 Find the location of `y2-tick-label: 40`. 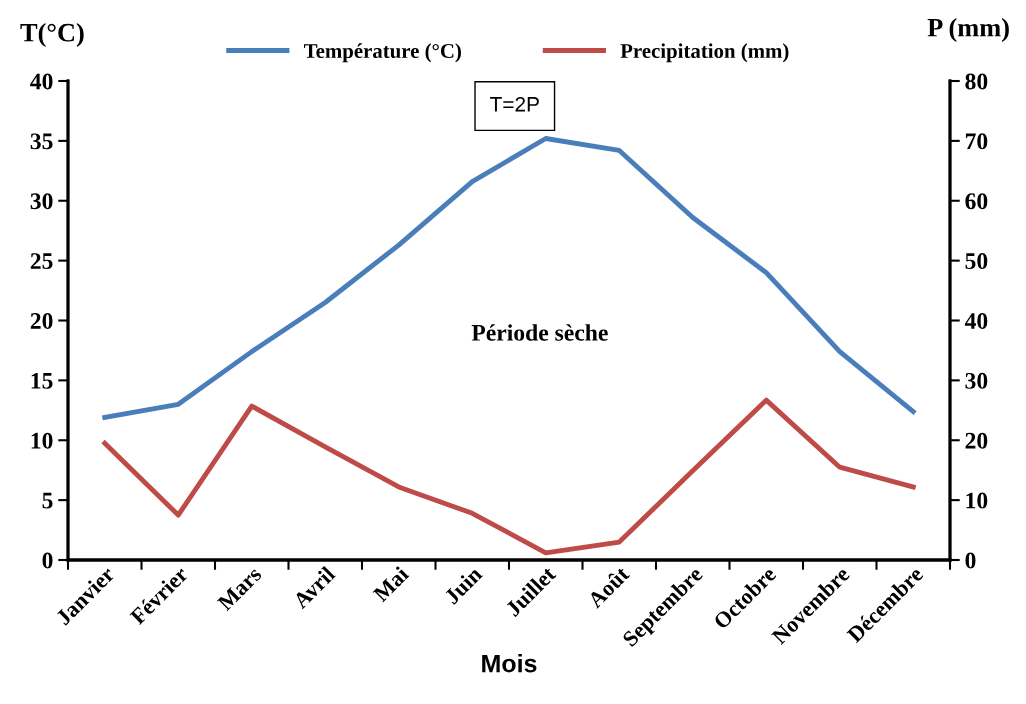

y2-tick-label: 40 is located at coordinates (976, 320).